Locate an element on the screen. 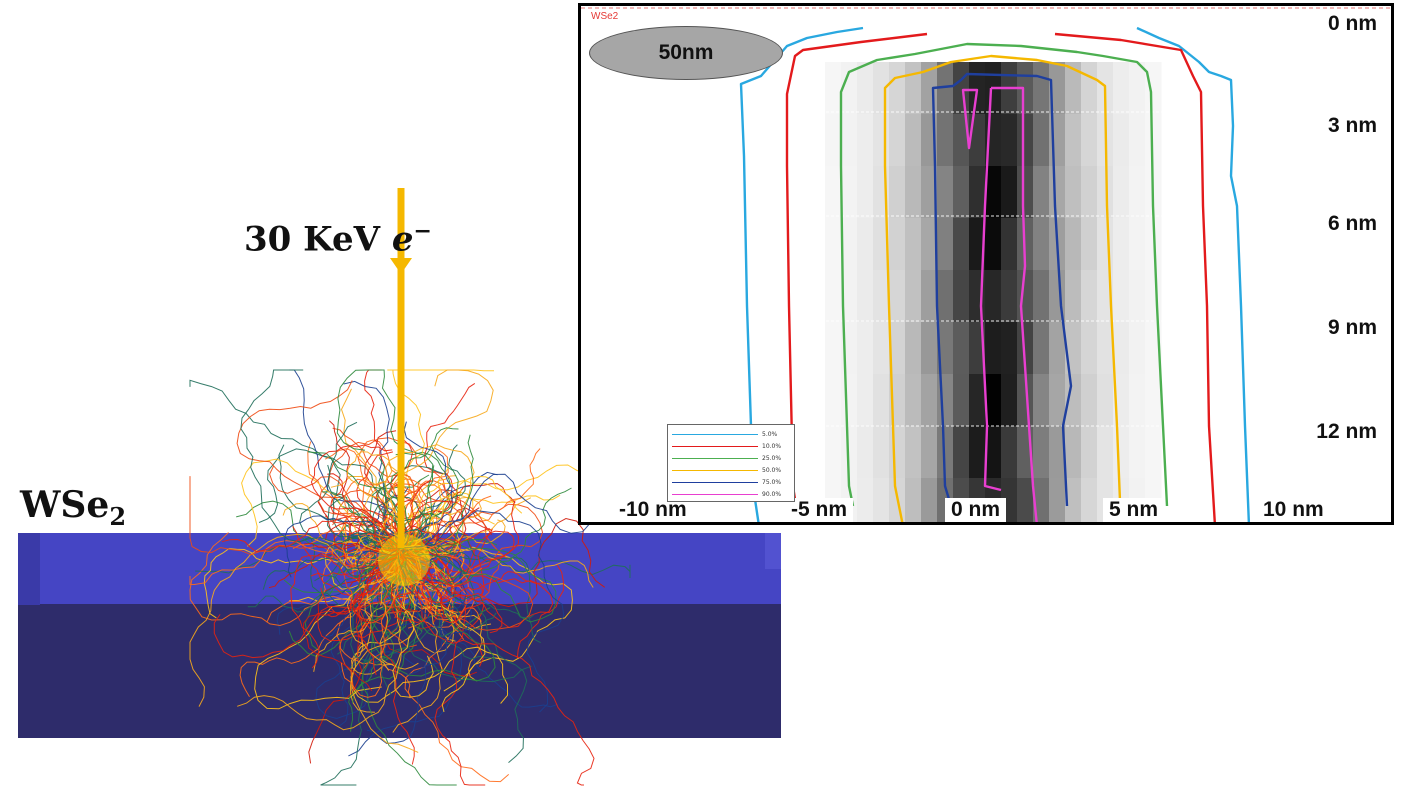  energy-heatmap is located at coordinates (993, 292).